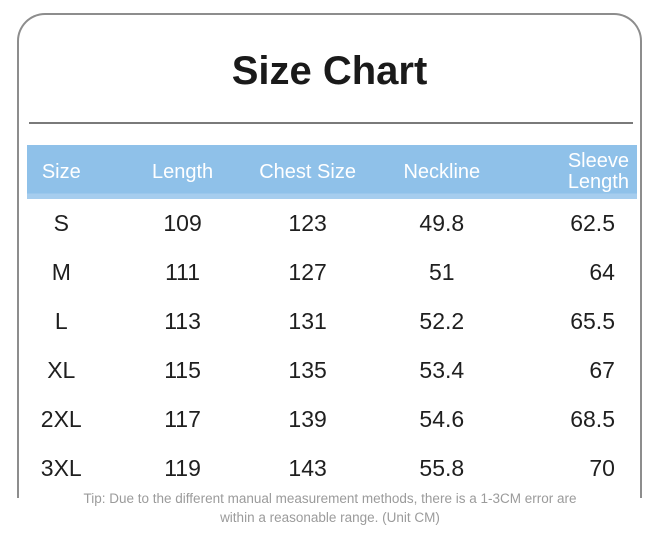  Describe the element at coordinates (442, 468) in the screenshot. I see `cell-neckline: 55.8` at that location.